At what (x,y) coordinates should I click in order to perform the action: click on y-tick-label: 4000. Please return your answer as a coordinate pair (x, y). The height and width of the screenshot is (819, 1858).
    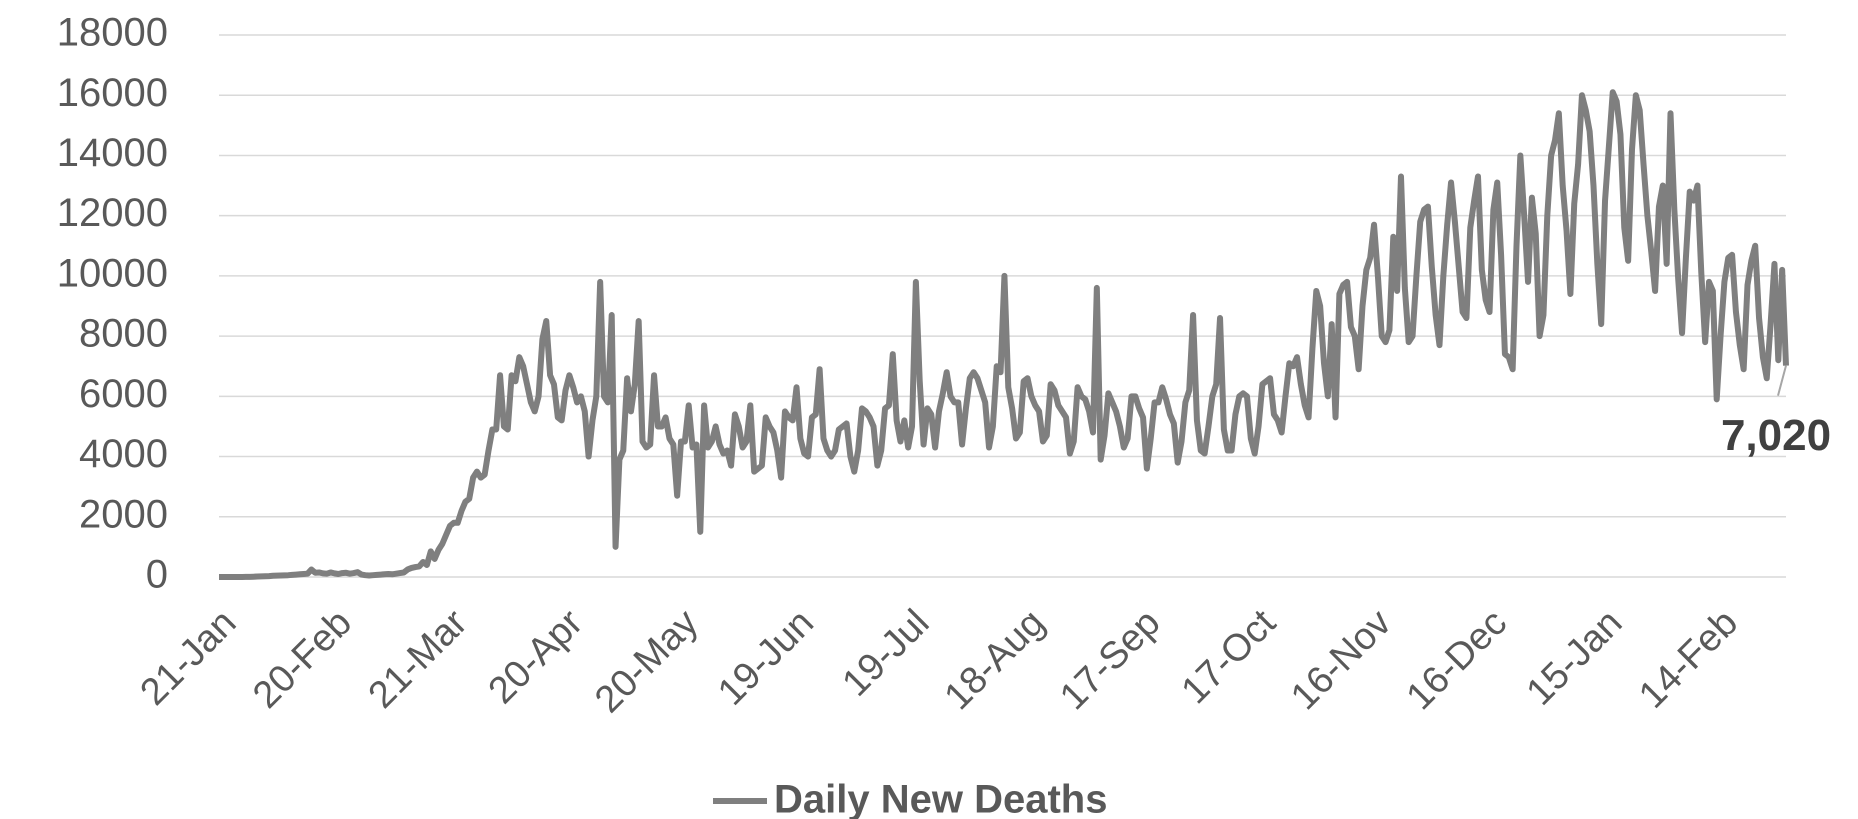
    Looking at the image, I should click on (123, 454).